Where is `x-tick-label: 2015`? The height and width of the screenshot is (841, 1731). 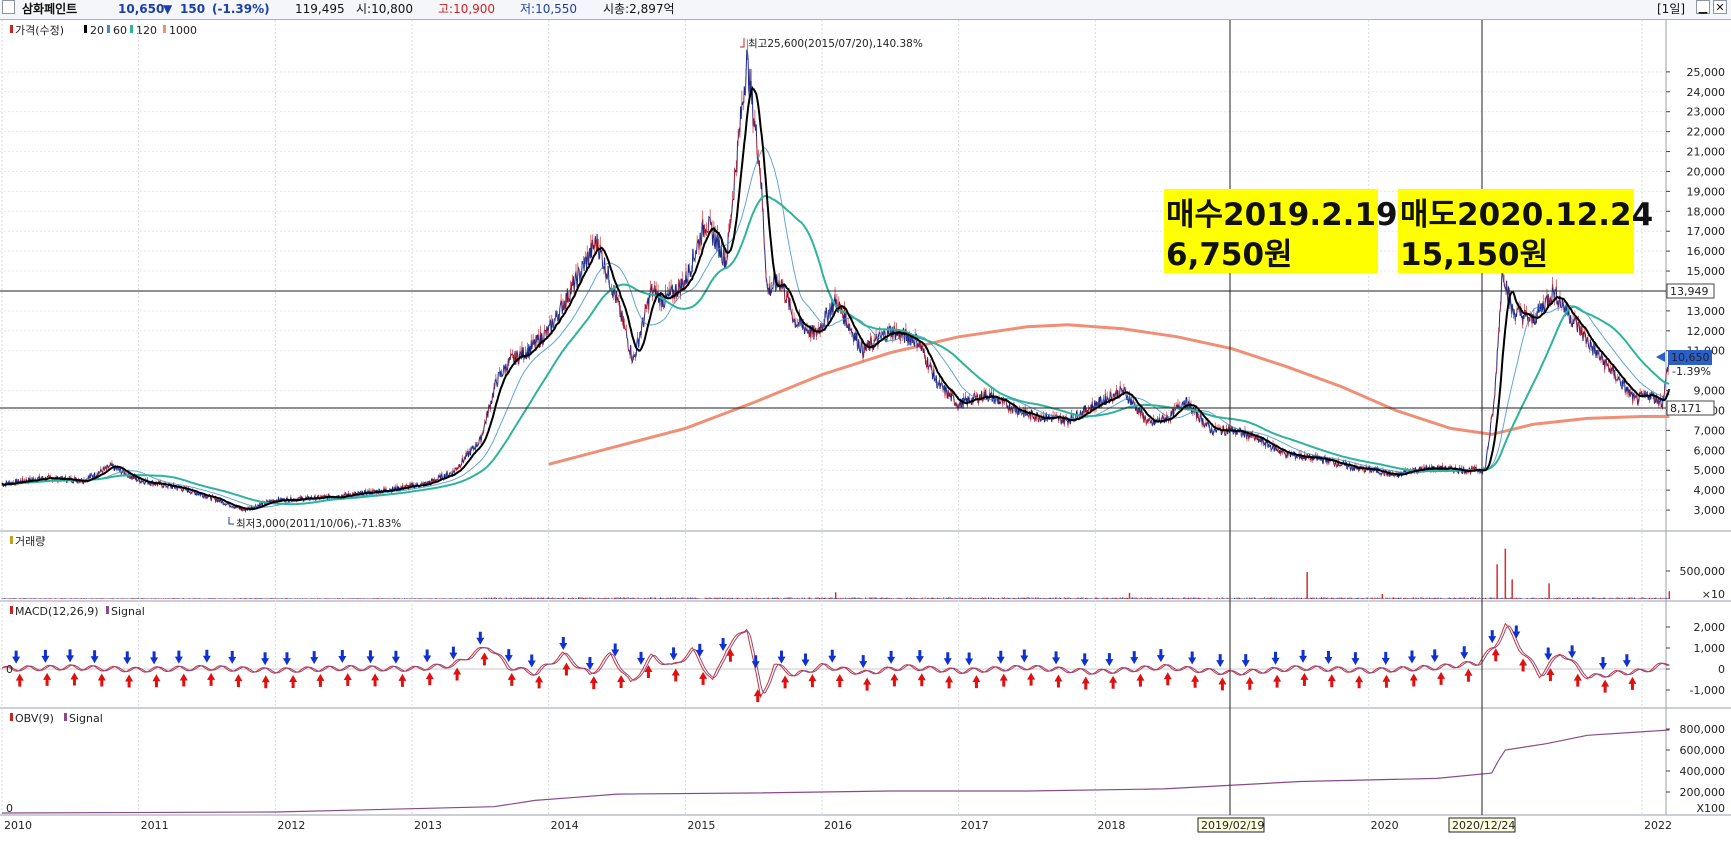
x-tick-label: 2015 is located at coordinates (701, 825).